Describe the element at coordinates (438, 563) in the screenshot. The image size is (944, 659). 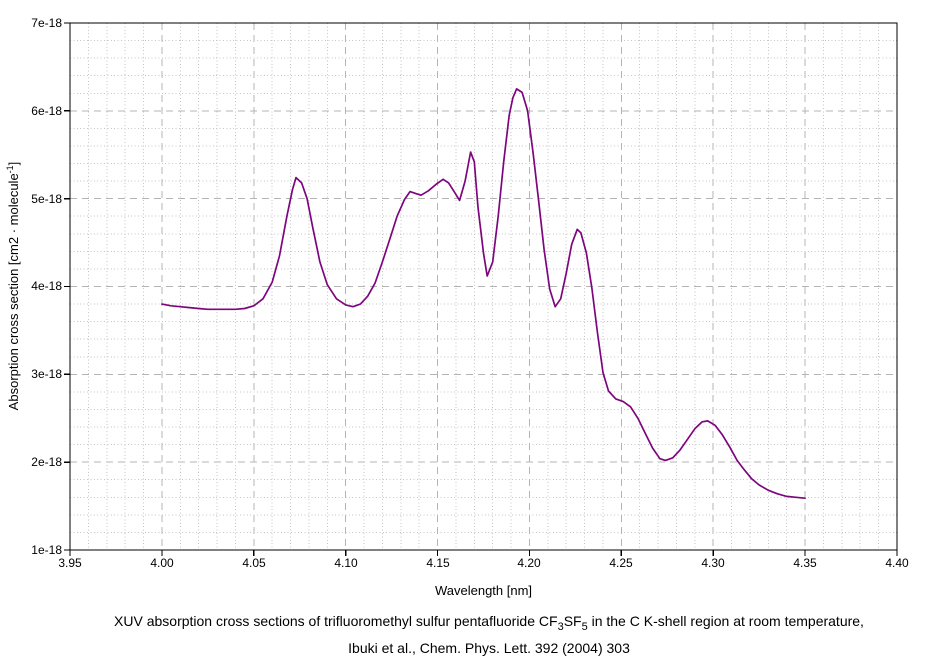
I see `x-tick-label: 4.15` at that location.